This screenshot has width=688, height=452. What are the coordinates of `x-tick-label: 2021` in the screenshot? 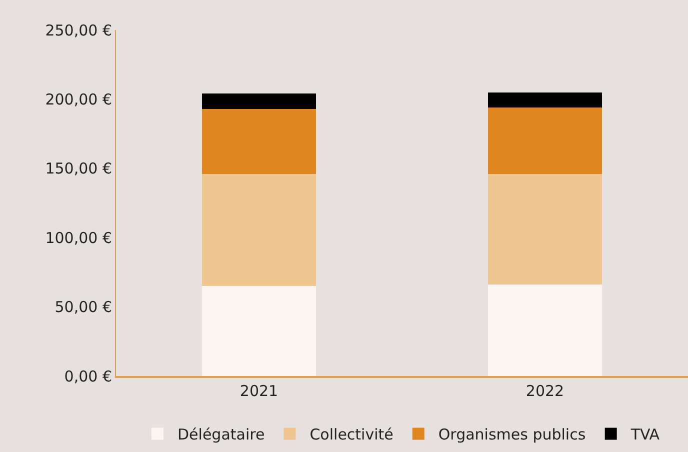 It's located at (259, 391).